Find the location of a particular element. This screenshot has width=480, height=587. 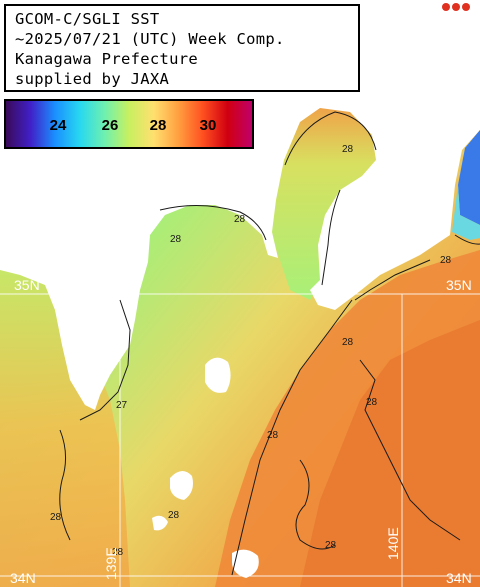

lat-label-35n-right: 35N is located at coordinates (459, 285).